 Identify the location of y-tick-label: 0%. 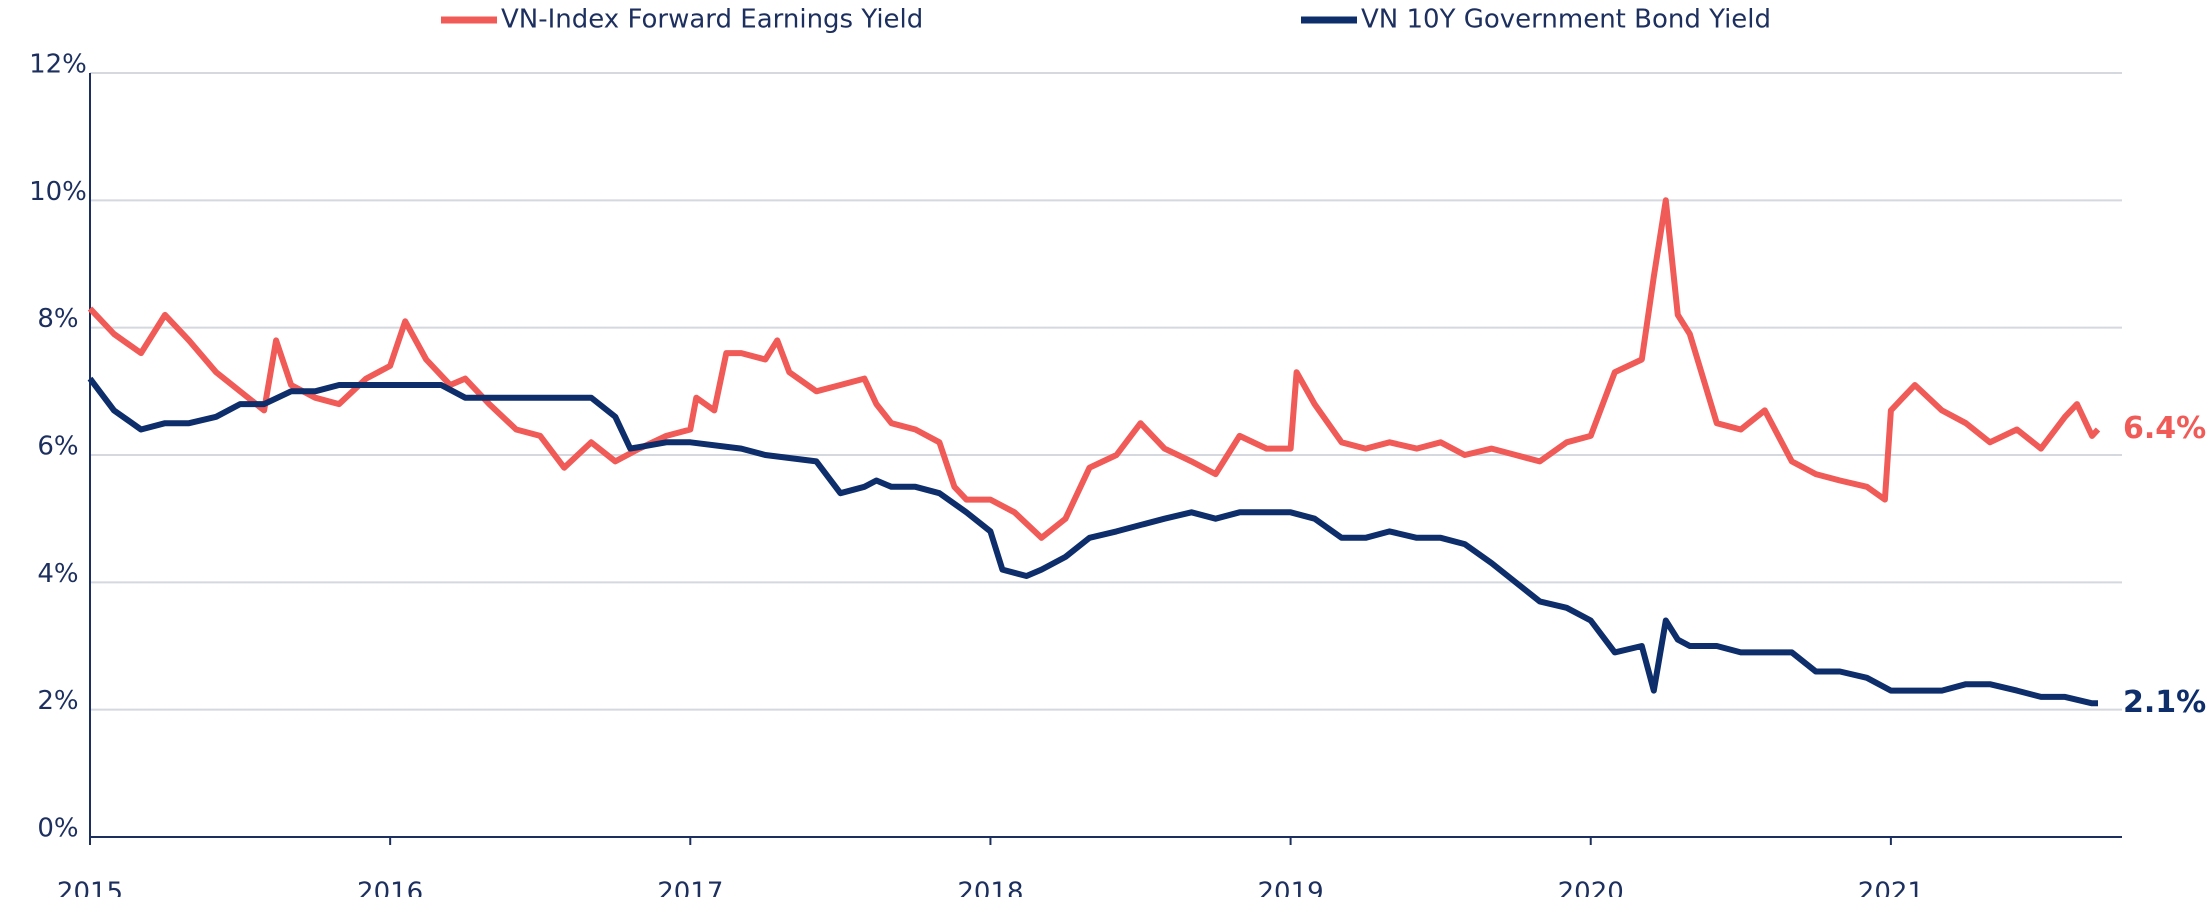
(57, 829).